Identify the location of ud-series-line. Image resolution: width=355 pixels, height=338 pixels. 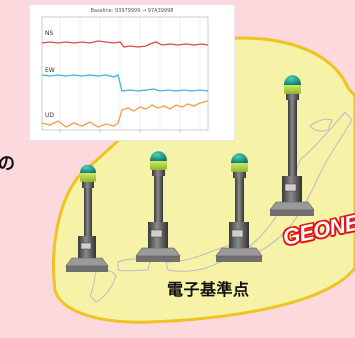
(125, 114).